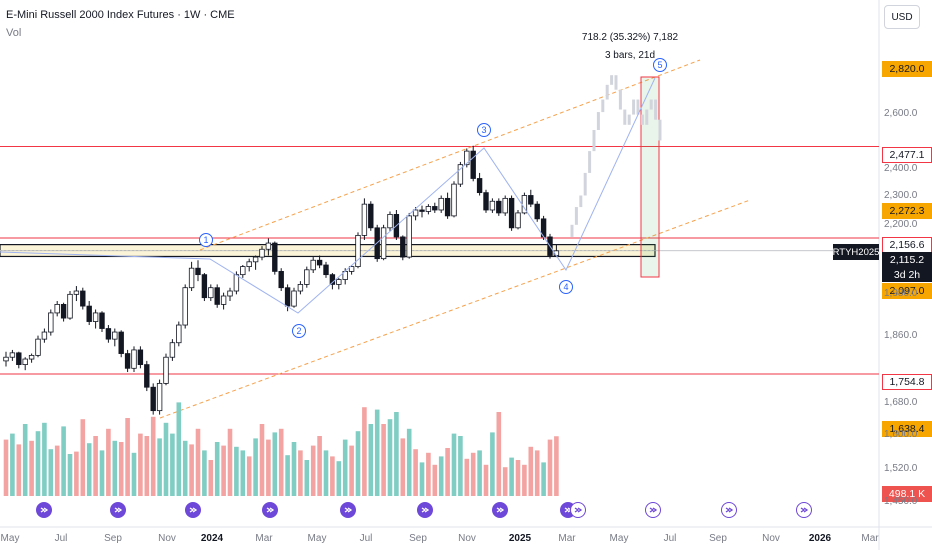 The height and width of the screenshot is (550, 932). What do you see at coordinates (901, 402) in the screenshot?
I see `price-axis-label: 1,680.0` at bounding box center [901, 402].